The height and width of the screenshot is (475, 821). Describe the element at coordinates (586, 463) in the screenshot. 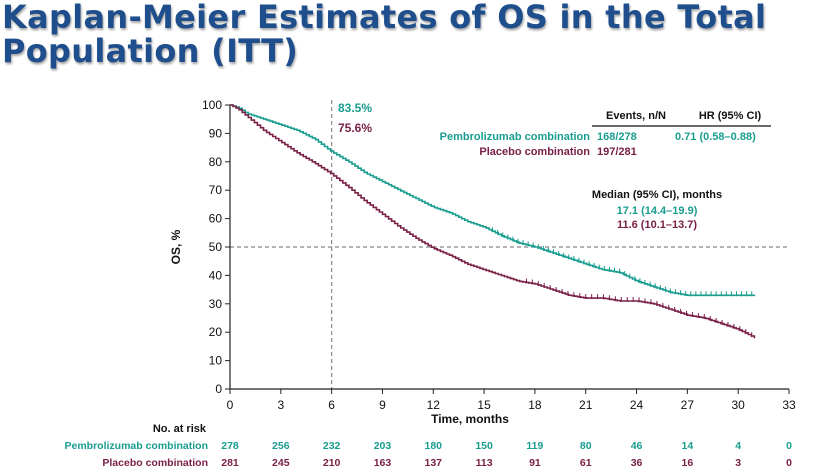

I see `at-risk-value-placebo: 61` at that location.